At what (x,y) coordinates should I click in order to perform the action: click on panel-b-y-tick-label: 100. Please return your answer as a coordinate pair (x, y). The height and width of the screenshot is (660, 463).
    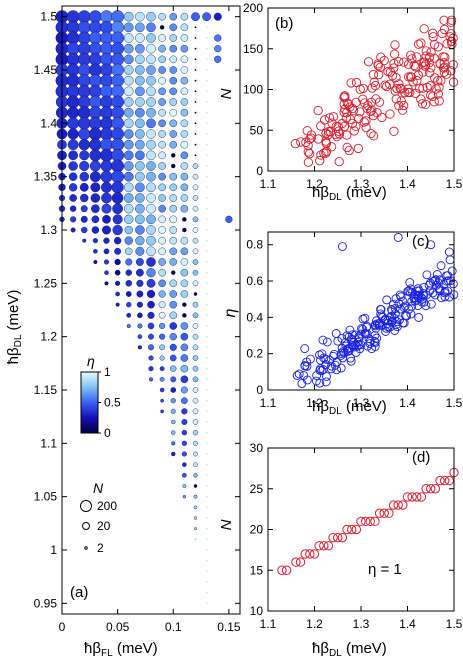
    Looking at the image, I should click on (253, 90).